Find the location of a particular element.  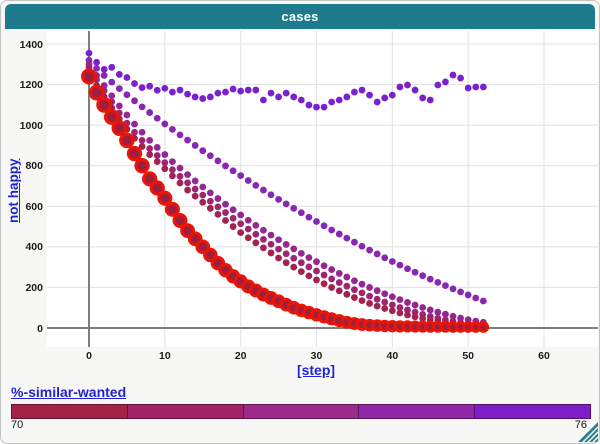

x-tick-label: 50 is located at coordinates (468, 356).